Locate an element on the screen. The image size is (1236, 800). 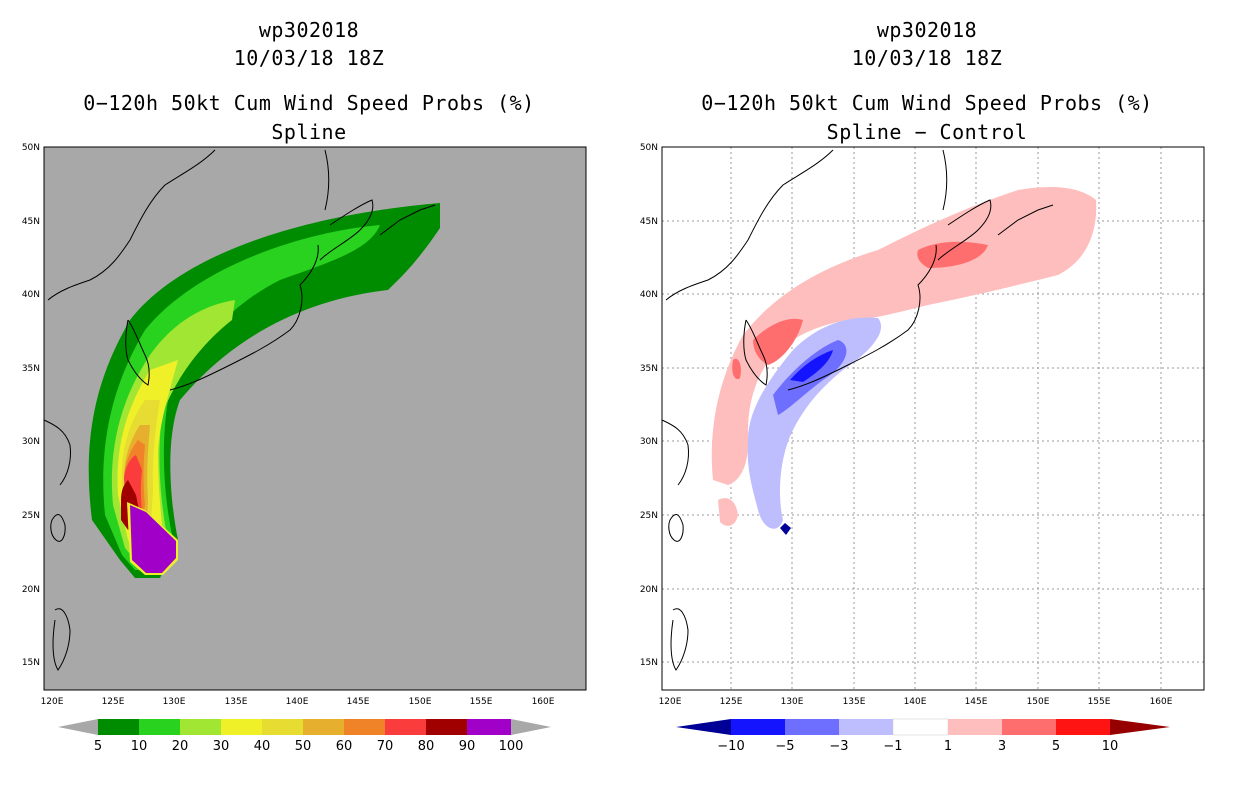
lon-label: 125E is located at coordinates (113, 702).